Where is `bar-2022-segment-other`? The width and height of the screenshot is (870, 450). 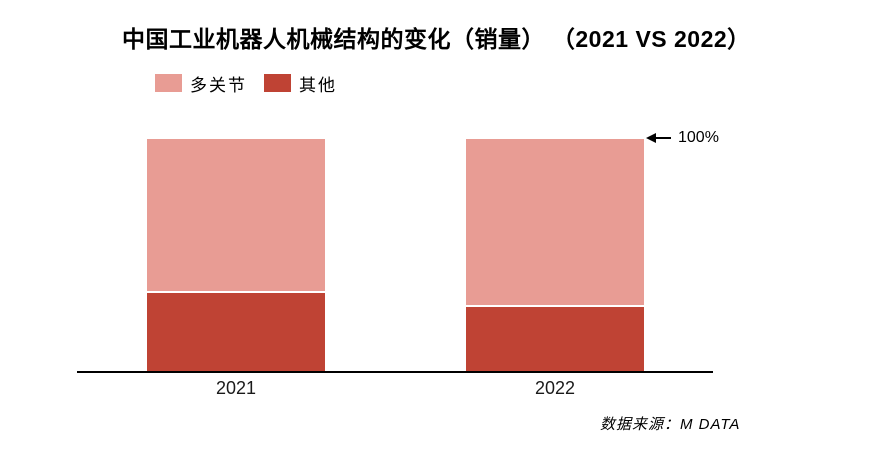 bar-2022-segment-other is located at coordinates (555, 339).